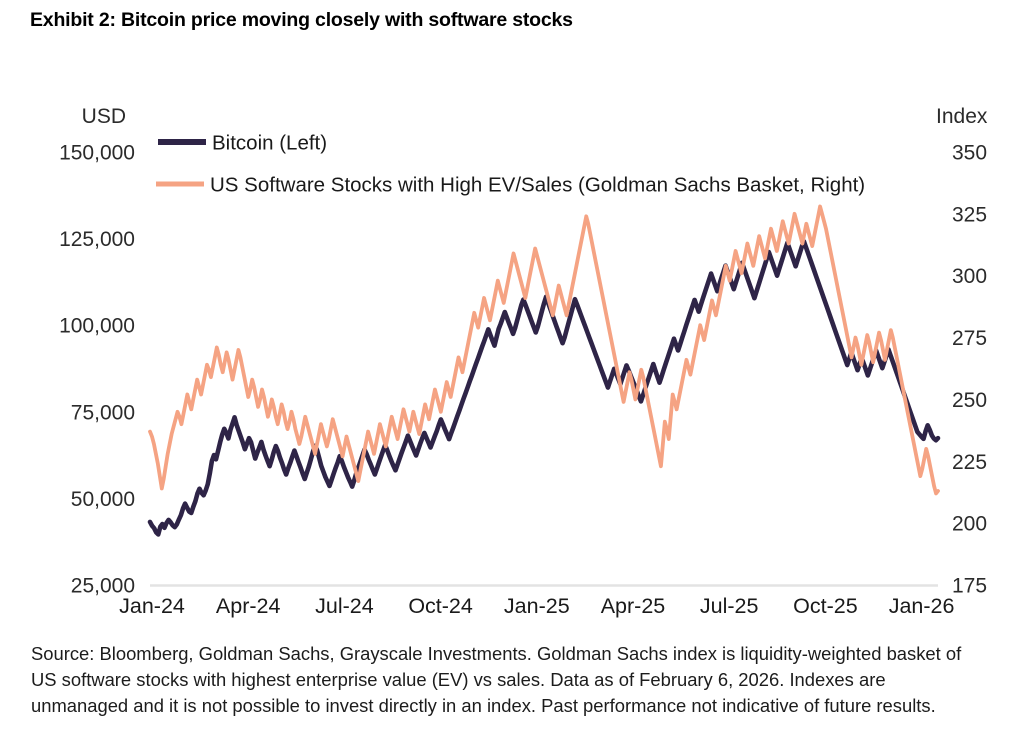 This screenshot has height=740, width=1031. I want to click on legend-label-bitcoin: Bitcoin (Left), so click(269, 143).